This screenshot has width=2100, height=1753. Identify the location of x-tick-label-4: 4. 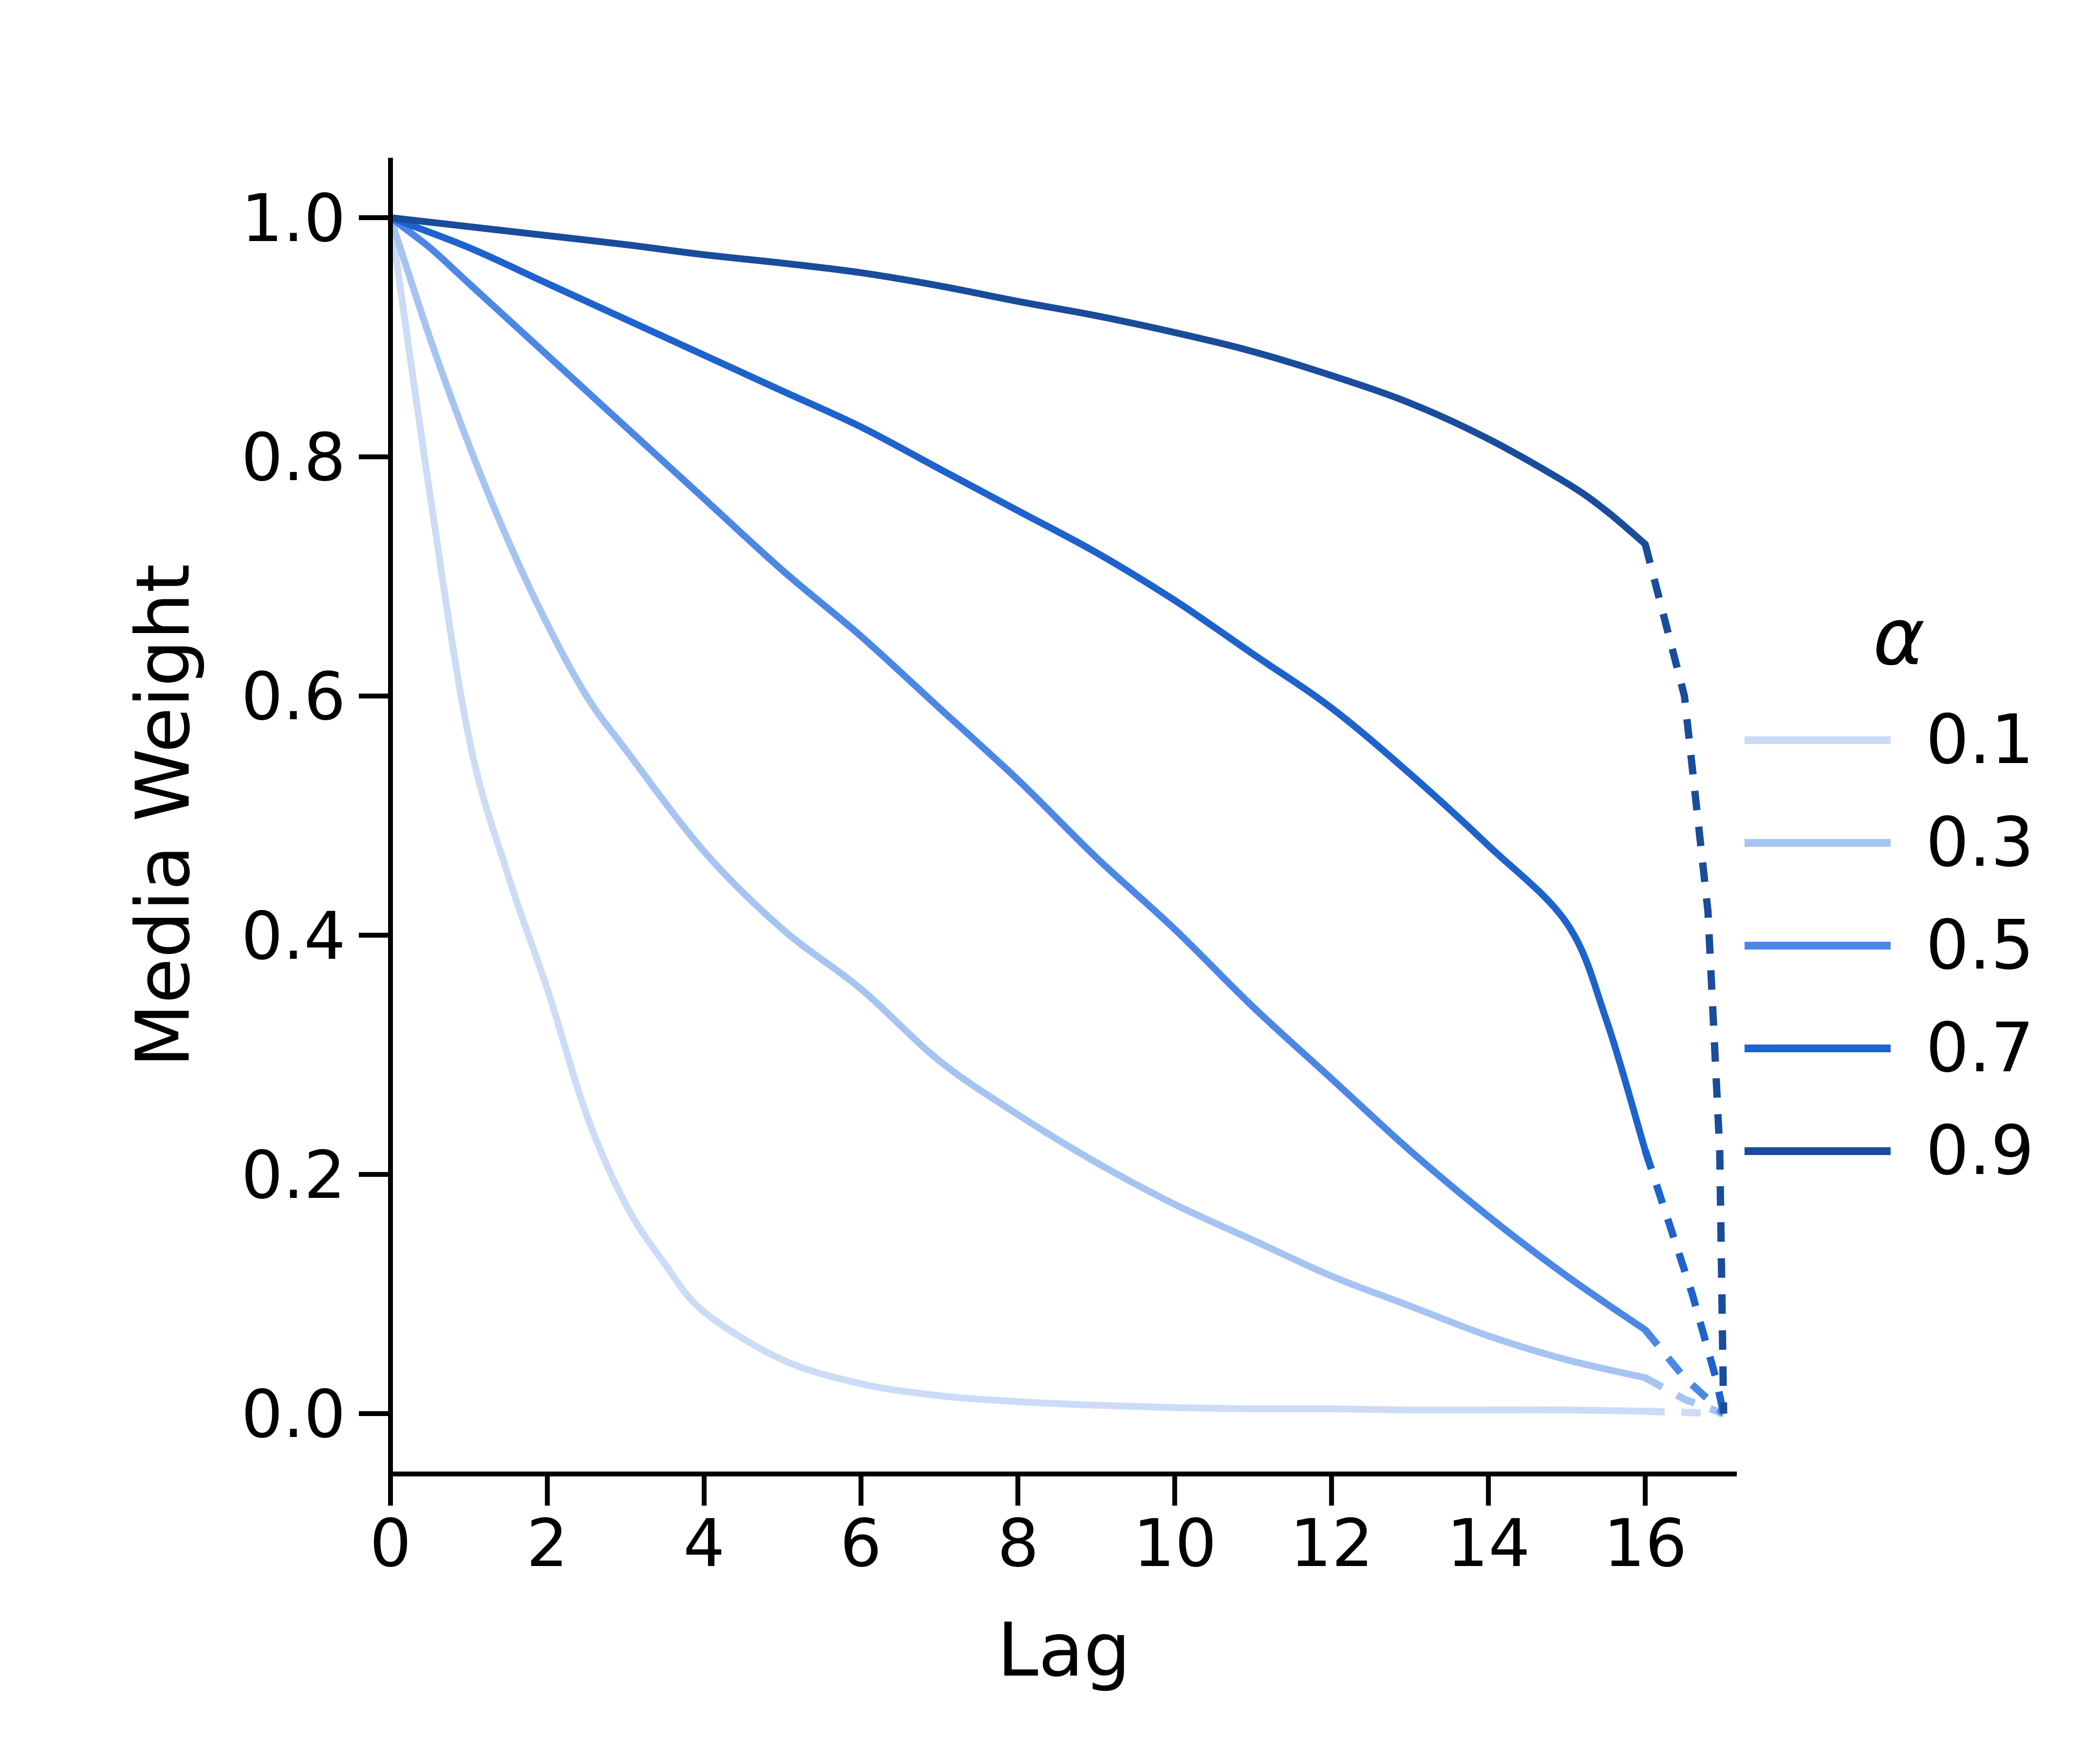
(704, 1543).